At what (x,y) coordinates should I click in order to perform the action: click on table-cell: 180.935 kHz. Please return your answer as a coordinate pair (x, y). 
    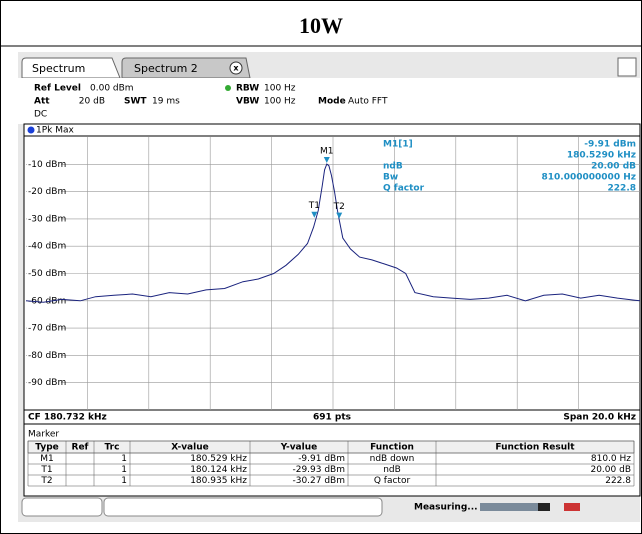
    Looking at the image, I should click on (218, 481).